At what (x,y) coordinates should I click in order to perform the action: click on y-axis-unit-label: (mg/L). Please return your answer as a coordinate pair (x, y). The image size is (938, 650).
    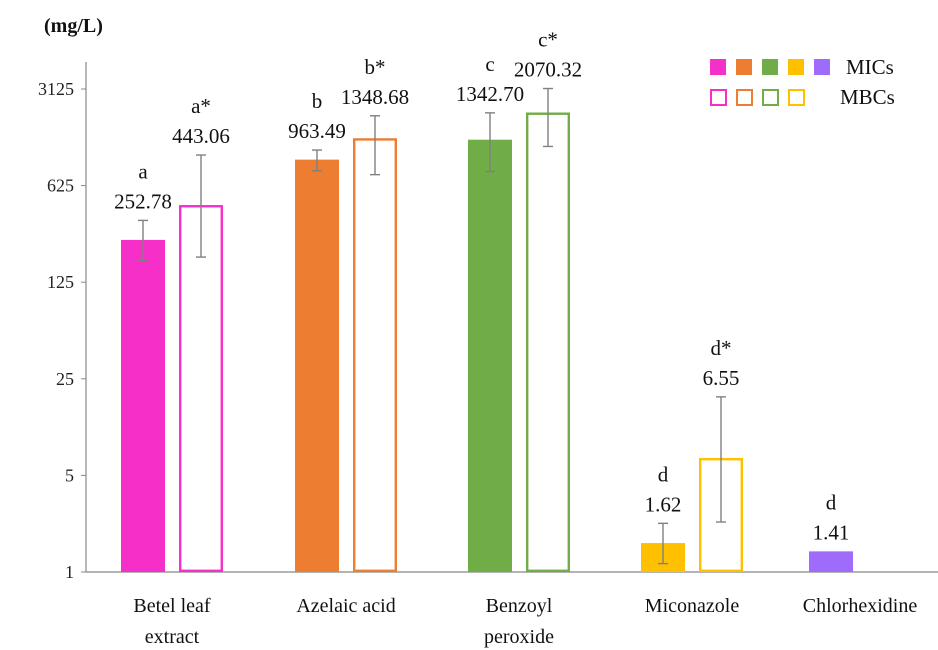
    Looking at the image, I should click on (73, 26).